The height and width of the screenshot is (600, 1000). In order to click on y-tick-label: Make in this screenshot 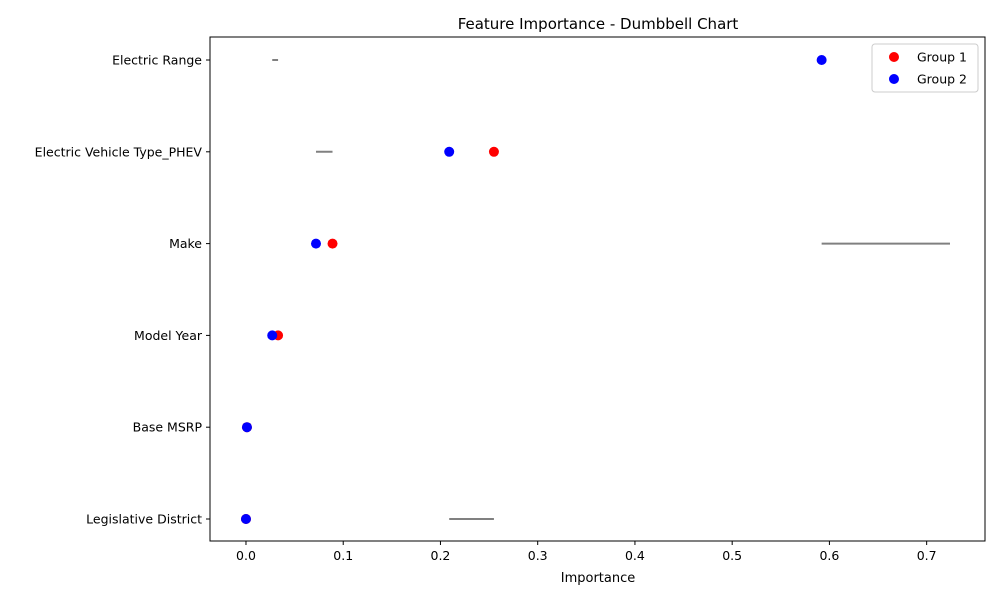, I will do `click(185, 243)`.